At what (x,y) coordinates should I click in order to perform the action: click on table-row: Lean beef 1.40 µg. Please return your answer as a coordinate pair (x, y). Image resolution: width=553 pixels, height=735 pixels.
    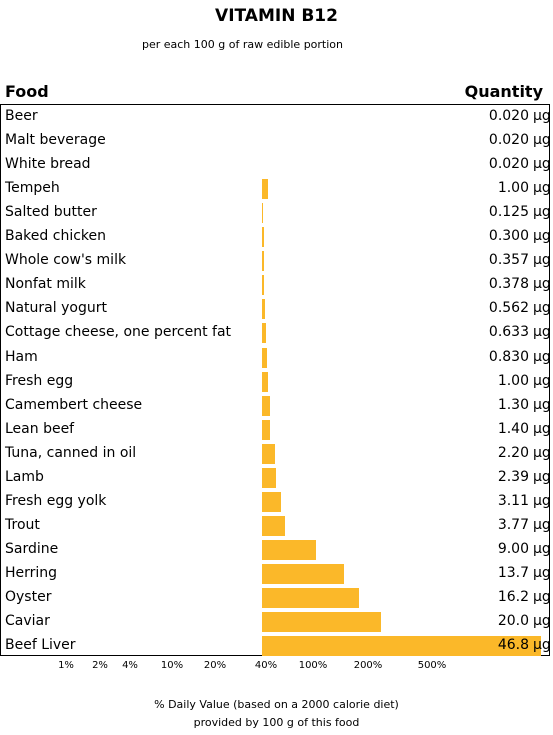
    Looking at the image, I should click on (276, 430).